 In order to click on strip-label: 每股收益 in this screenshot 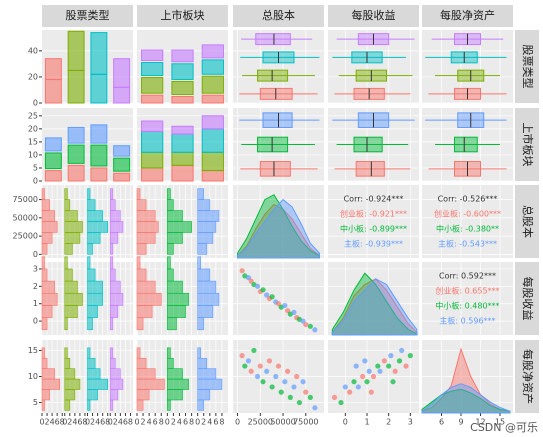, I will do `click(528, 299)`.